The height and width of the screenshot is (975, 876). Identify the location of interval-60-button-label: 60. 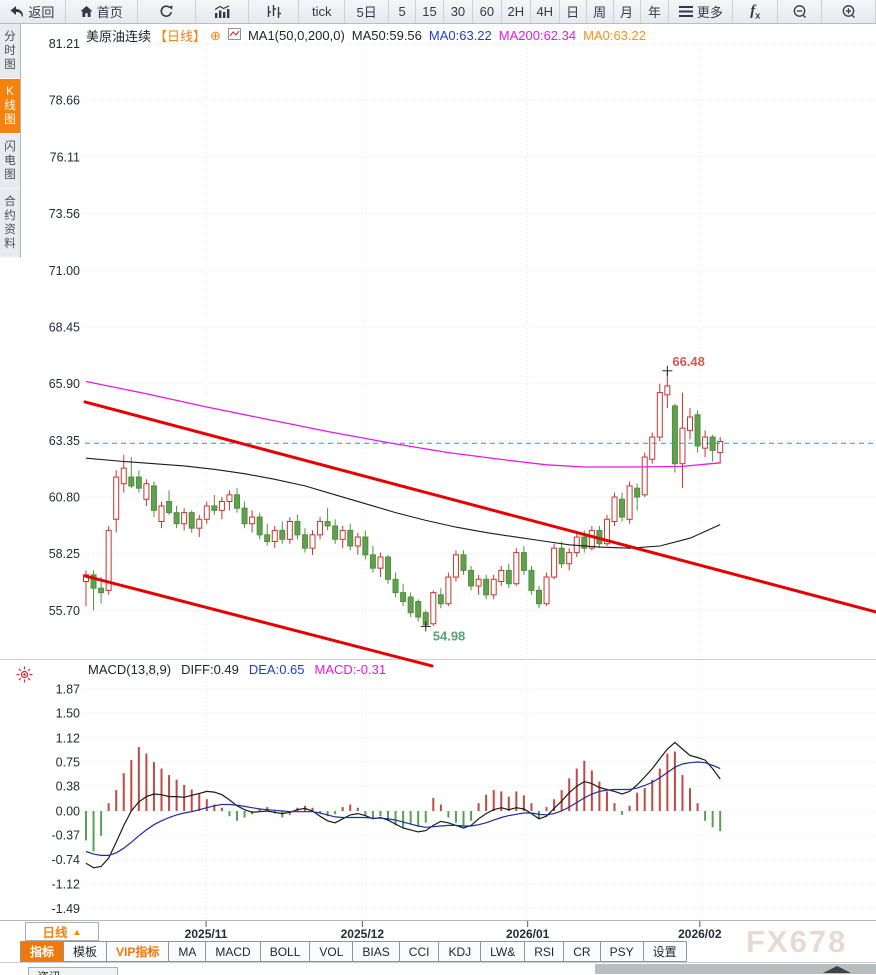
(487, 11).